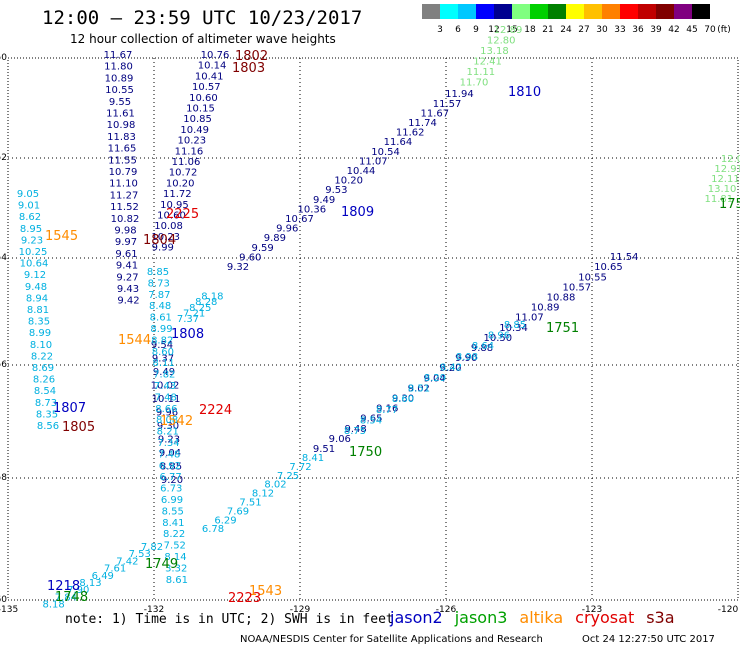 The width and height of the screenshot is (740, 650). I want to click on swh-value: 7.48, so click(166, 397).